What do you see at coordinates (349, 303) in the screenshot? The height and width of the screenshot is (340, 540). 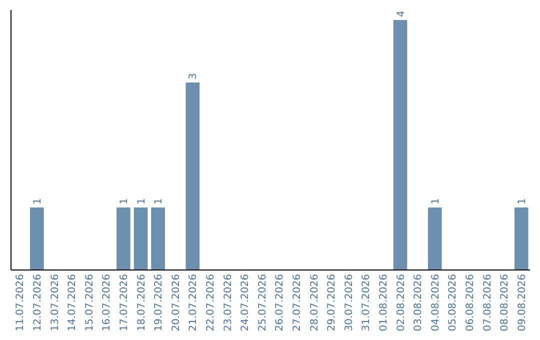 I see `x-tick-label: 30.07.2026` at bounding box center [349, 303].